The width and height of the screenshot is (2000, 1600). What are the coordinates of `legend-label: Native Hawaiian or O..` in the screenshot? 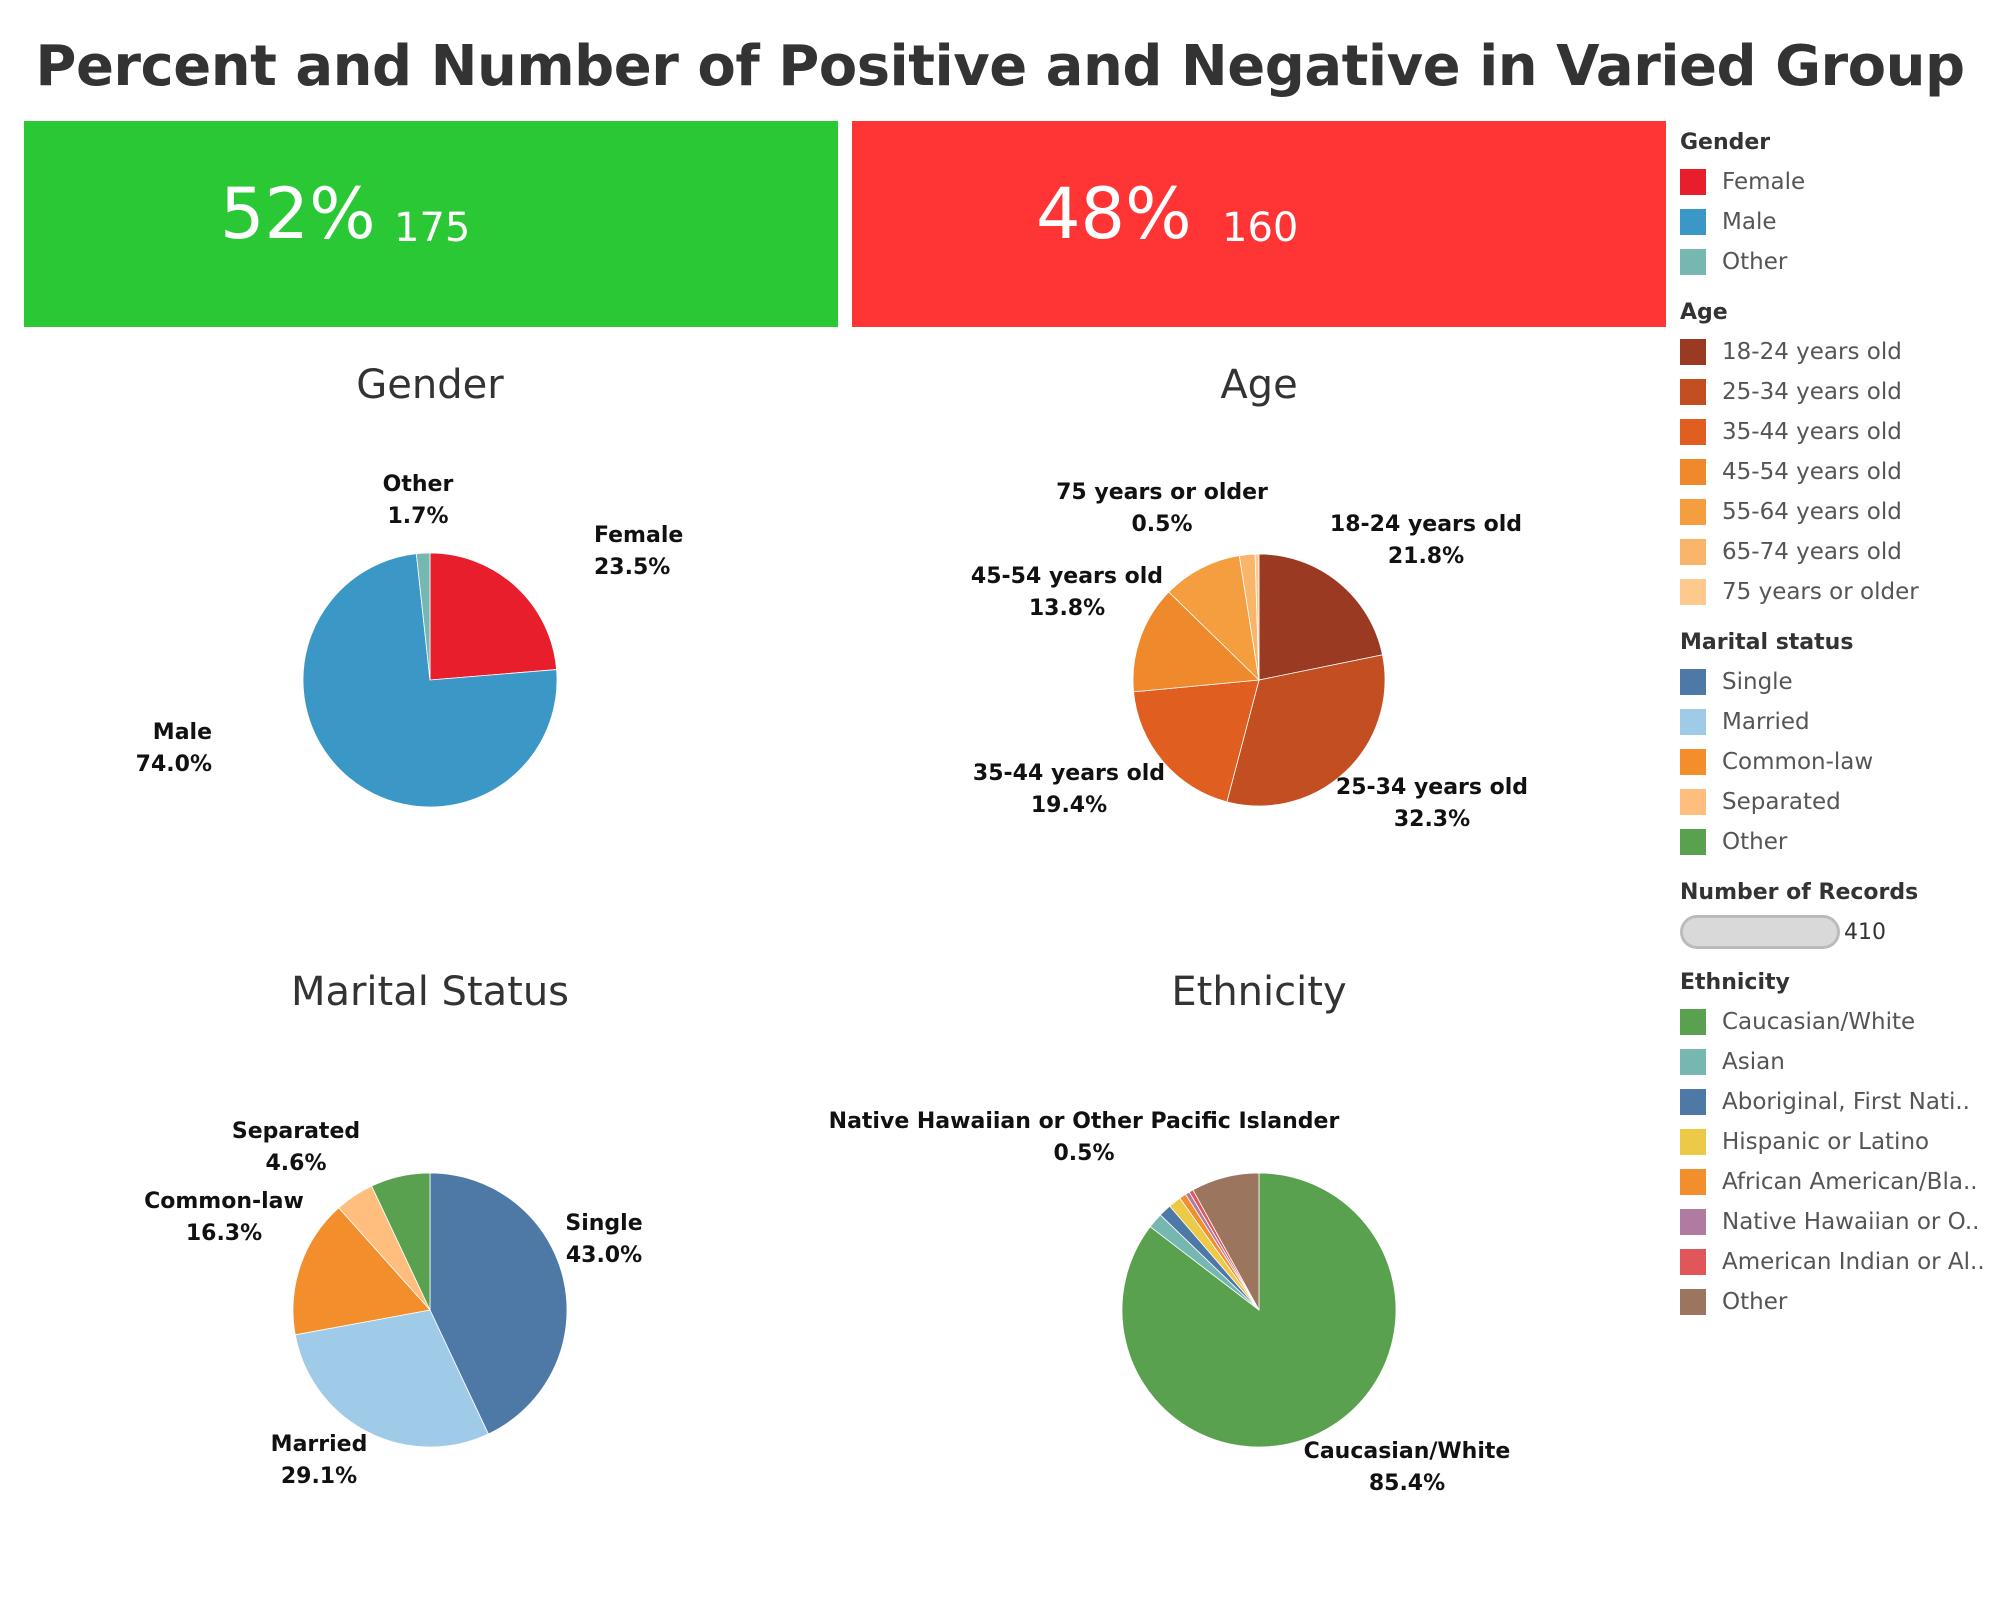 It's located at (1851, 1222).